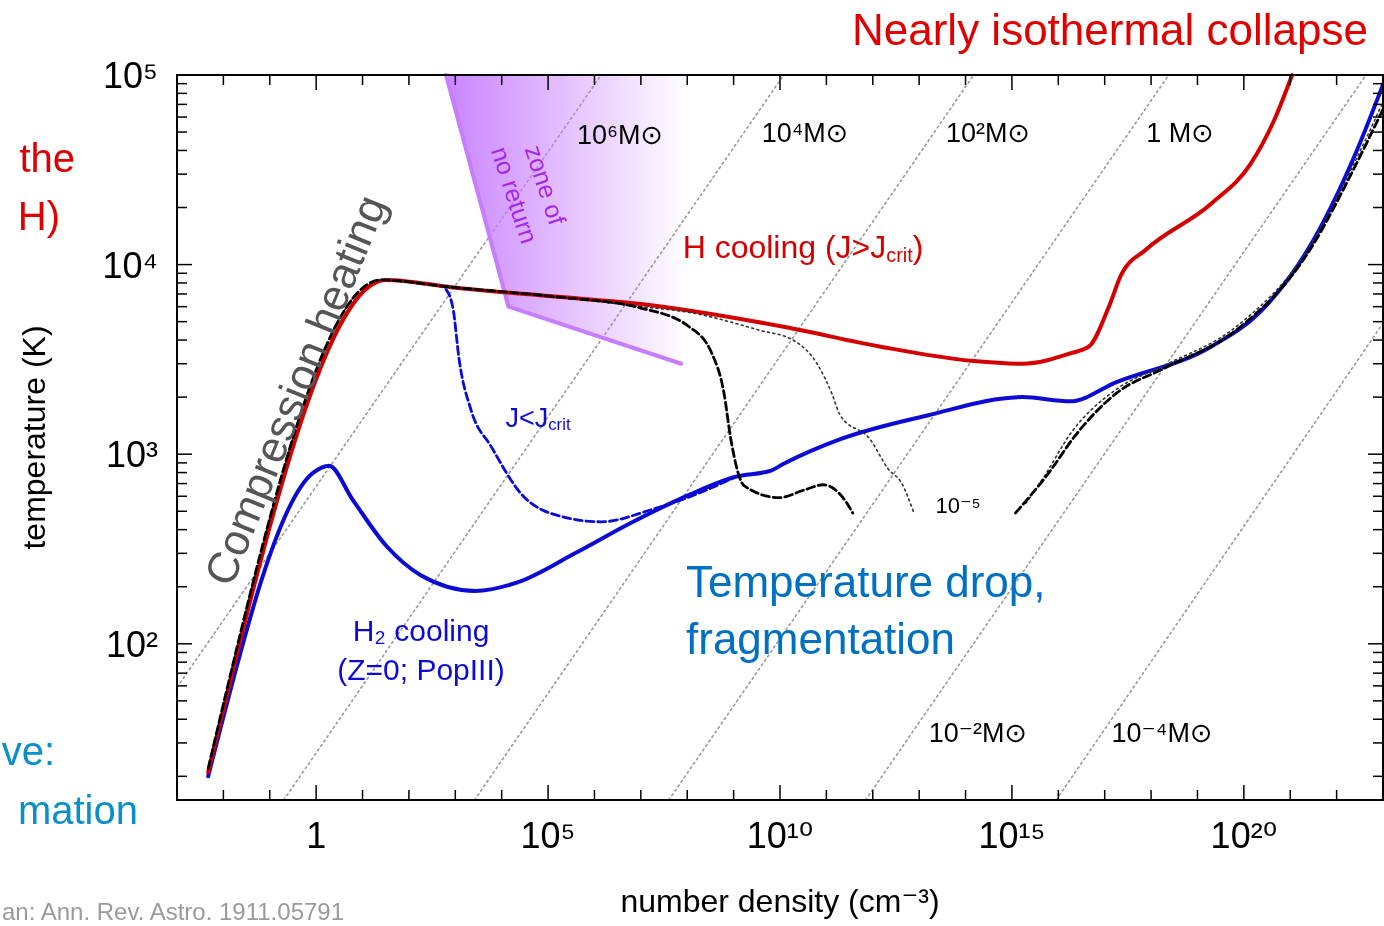 The image size is (1384, 926). Describe the element at coordinates (28, 751) in the screenshot. I see `text: ve:` at that location.